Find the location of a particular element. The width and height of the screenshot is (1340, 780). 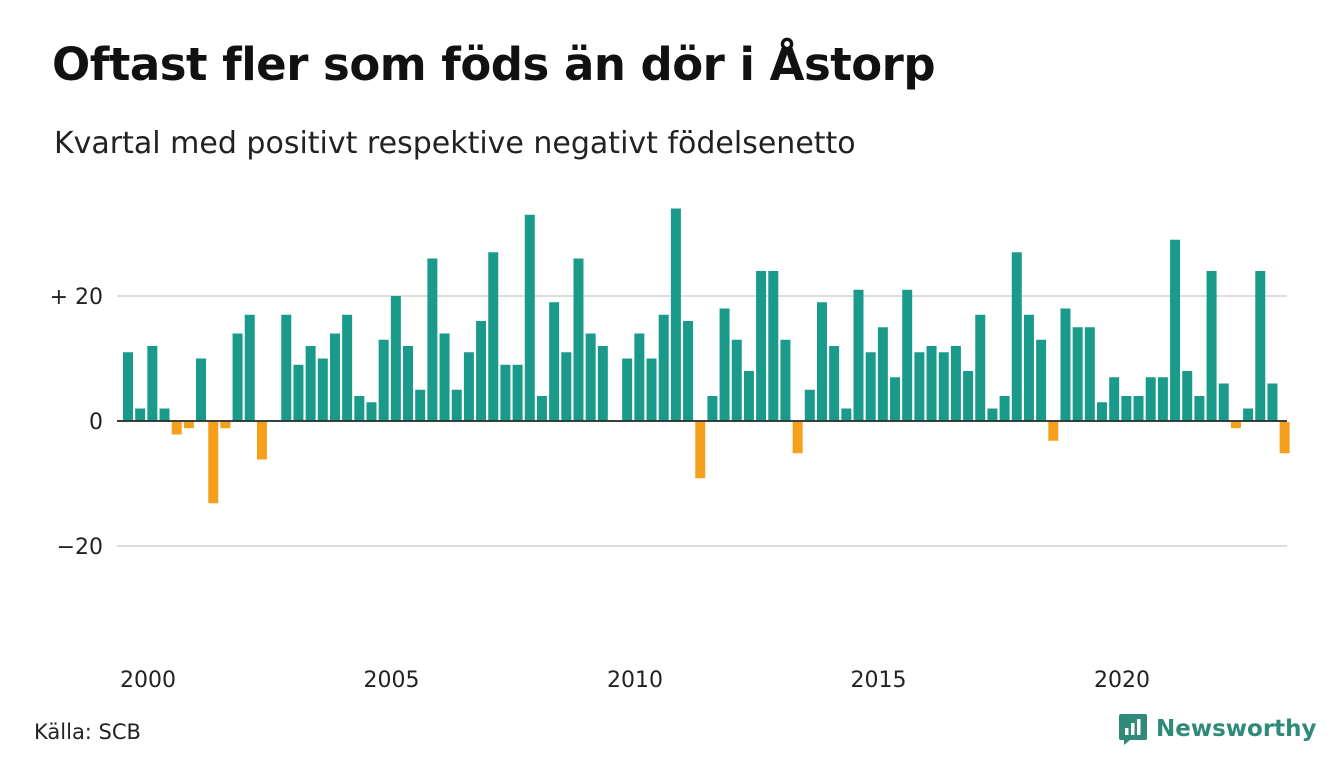

brand-name: Newsworthy is located at coordinates (1236, 729).